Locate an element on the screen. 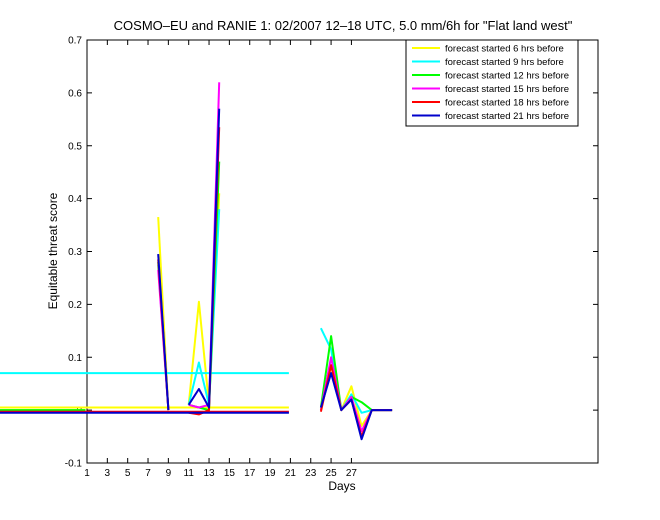 The image size is (660, 520). legend-label: forecast started 12 hrs before is located at coordinates (507, 76).